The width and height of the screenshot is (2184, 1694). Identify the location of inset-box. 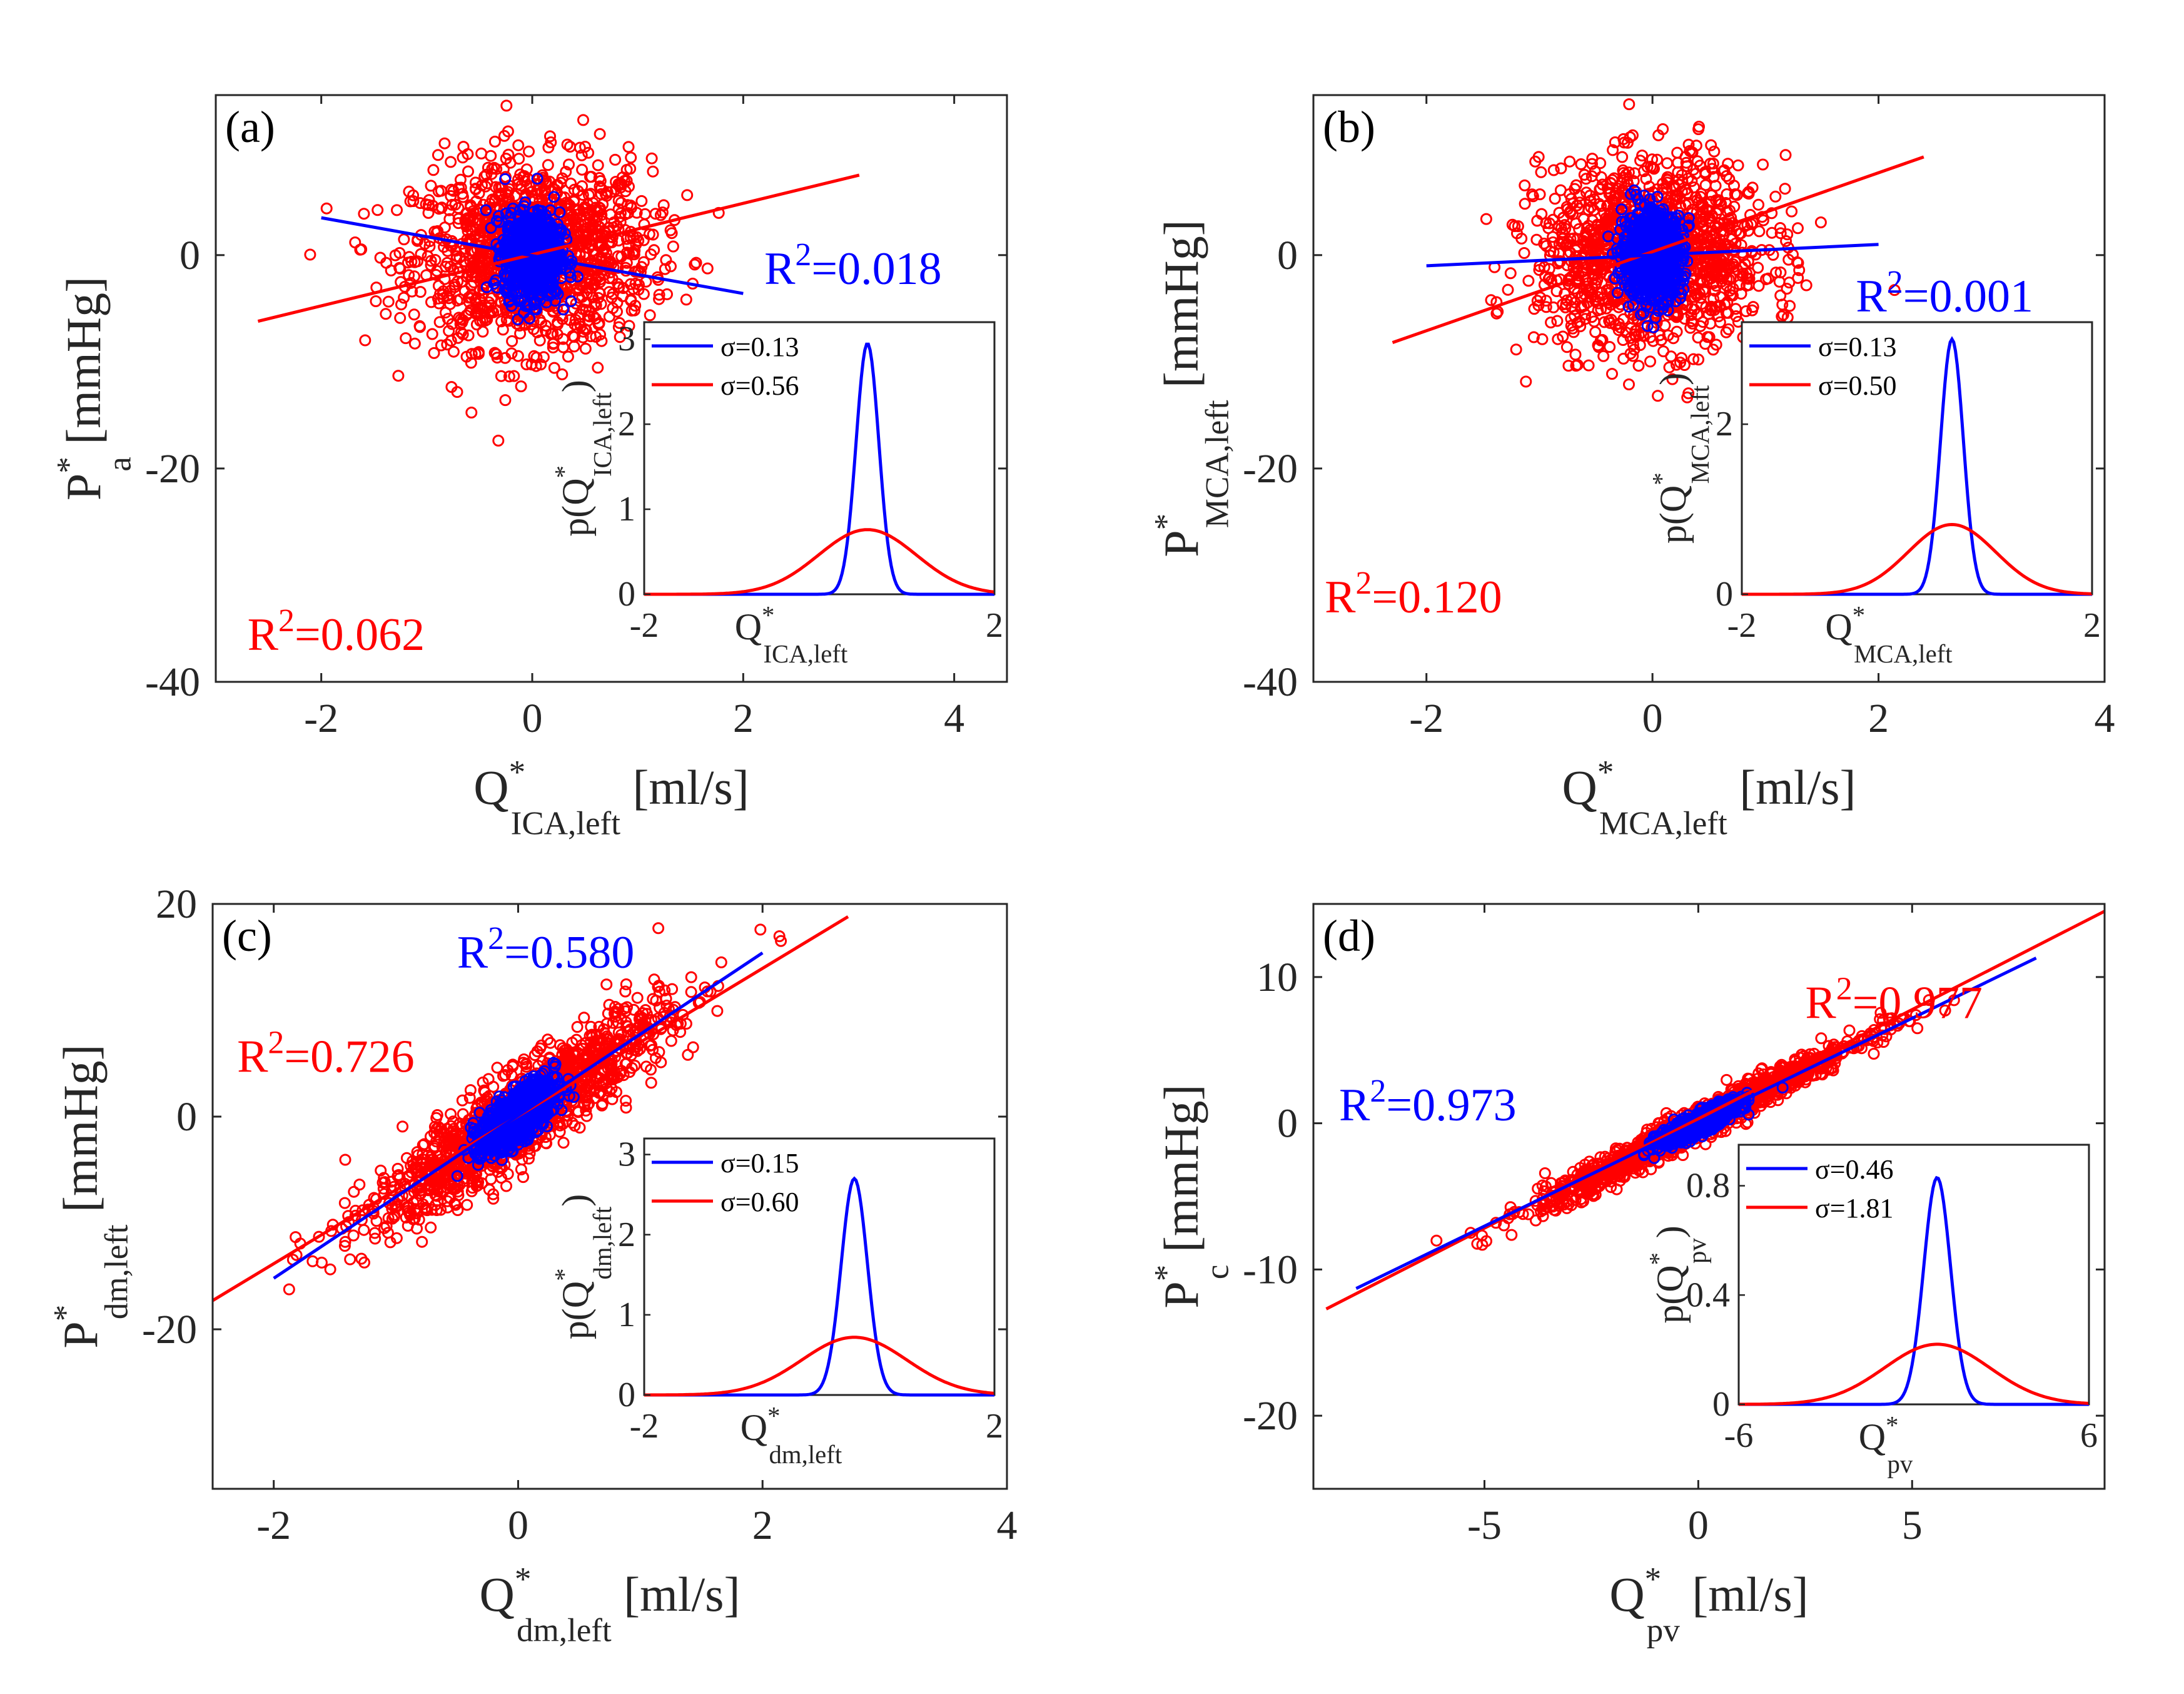
(1917, 459).